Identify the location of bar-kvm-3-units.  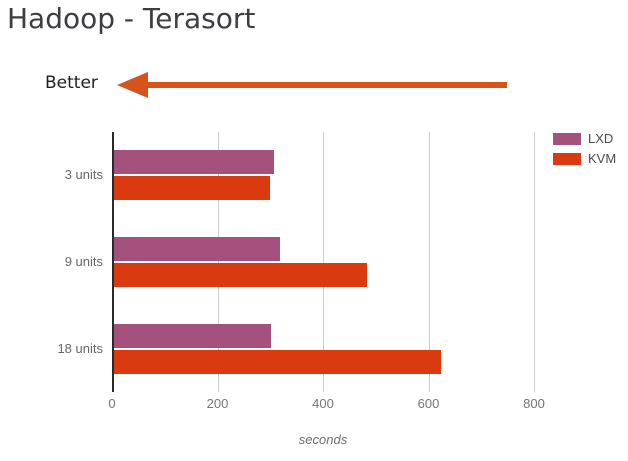
(192, 188).